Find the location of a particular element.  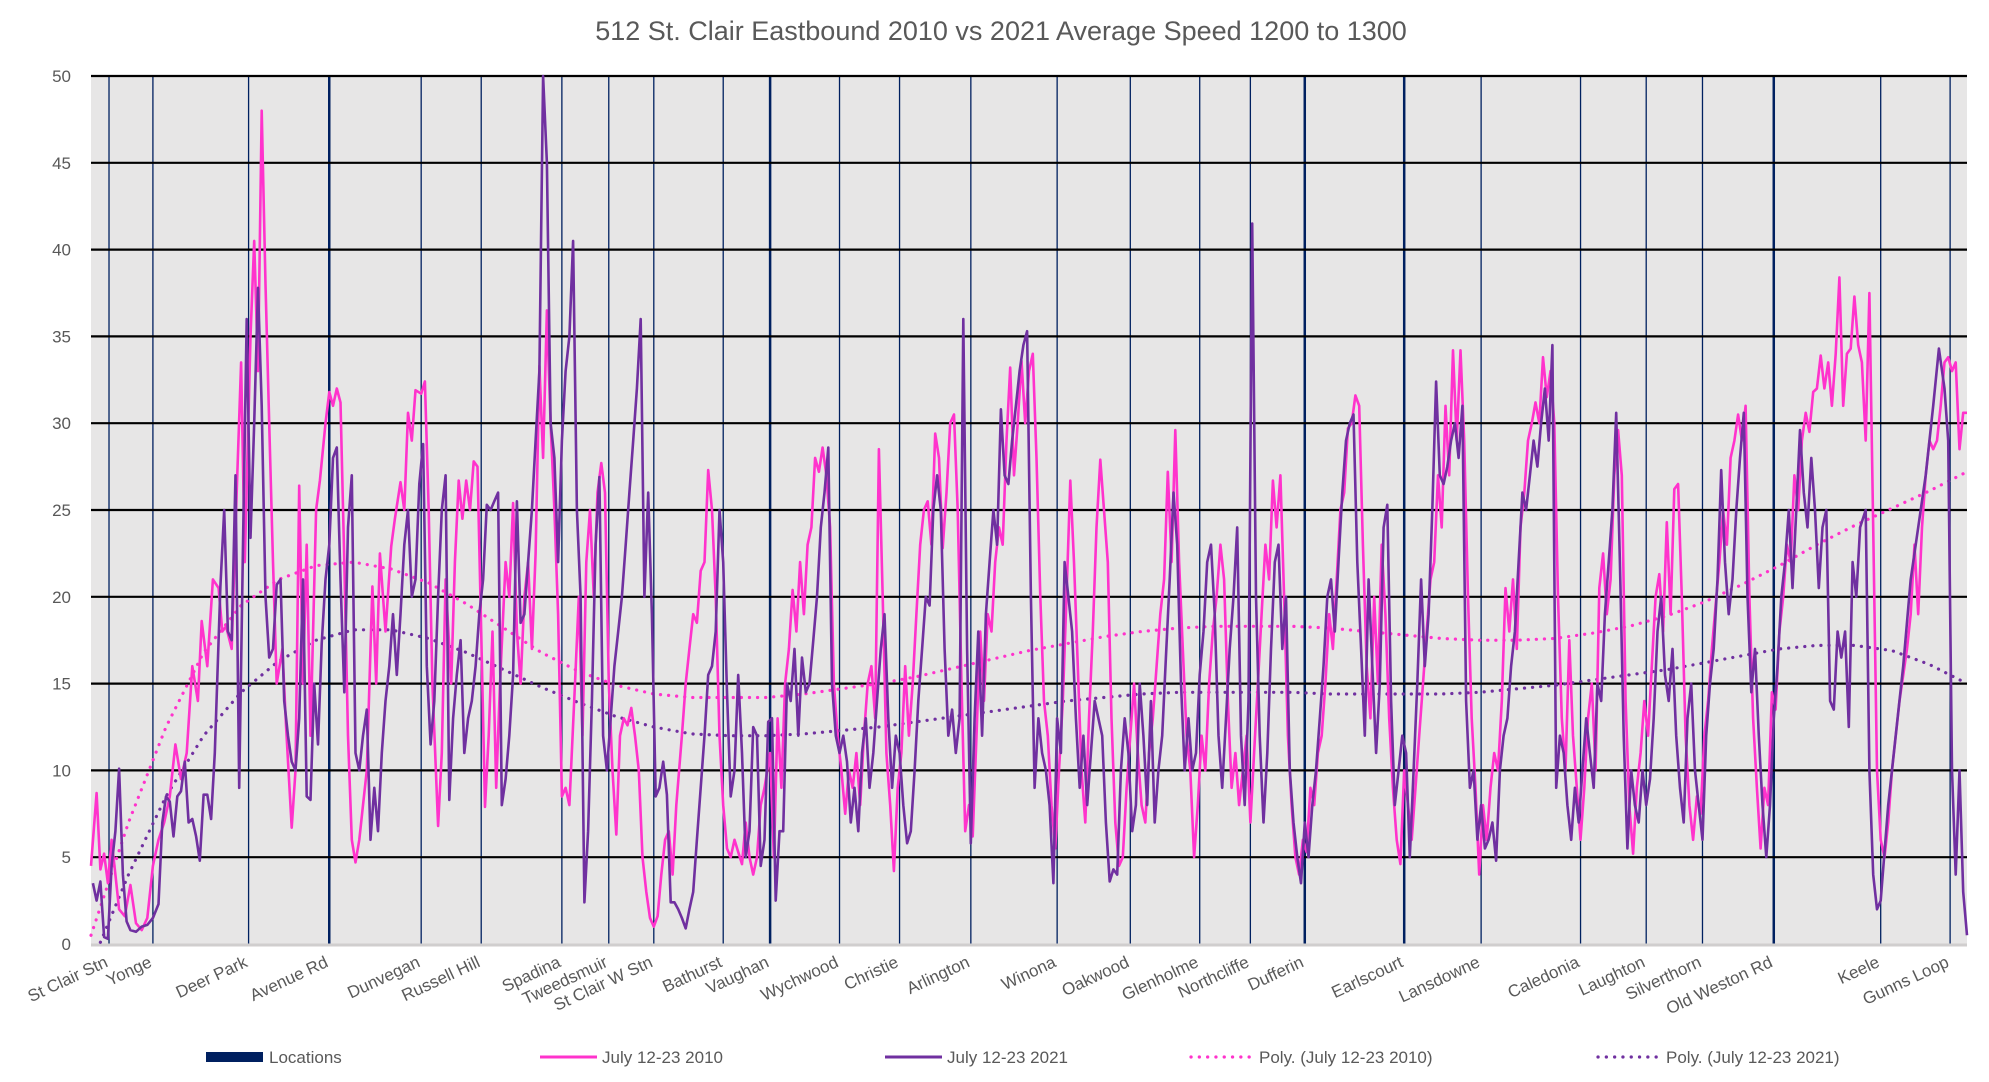

legend-label: July 12-23 2010 is located at coordinates (662, 1057).